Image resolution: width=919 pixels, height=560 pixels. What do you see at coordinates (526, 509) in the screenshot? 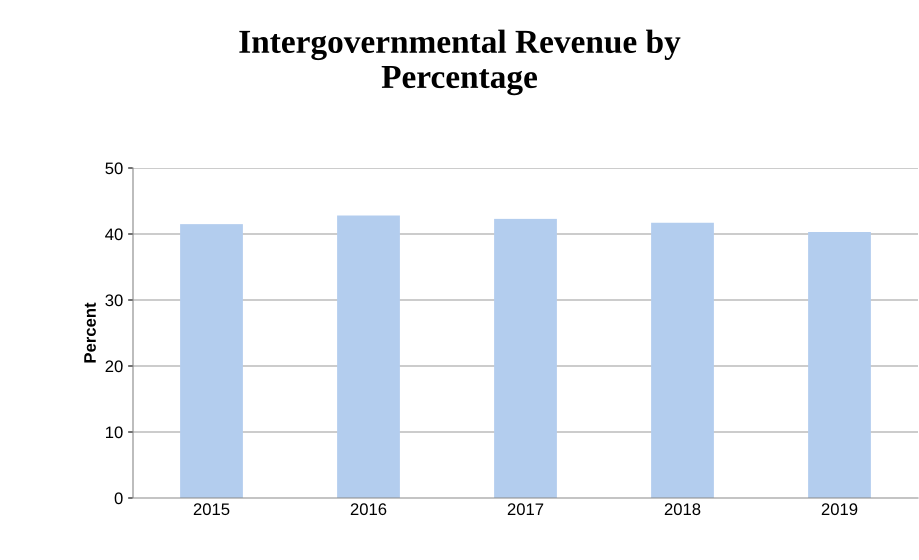
I see `x-tick-label: 2017` at bounding box center [526, 509].